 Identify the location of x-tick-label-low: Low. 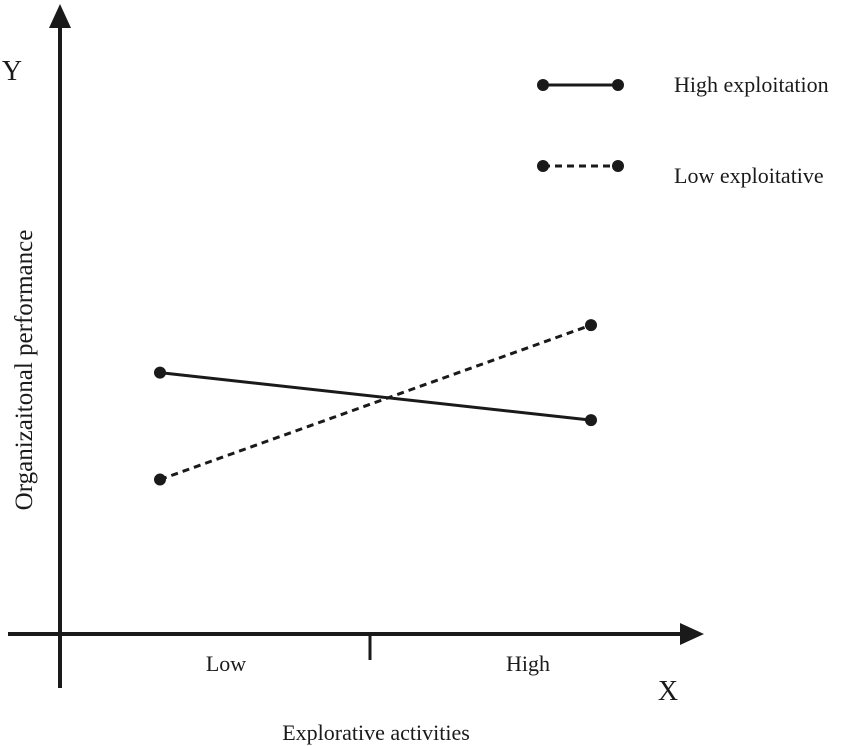
(226, 663).